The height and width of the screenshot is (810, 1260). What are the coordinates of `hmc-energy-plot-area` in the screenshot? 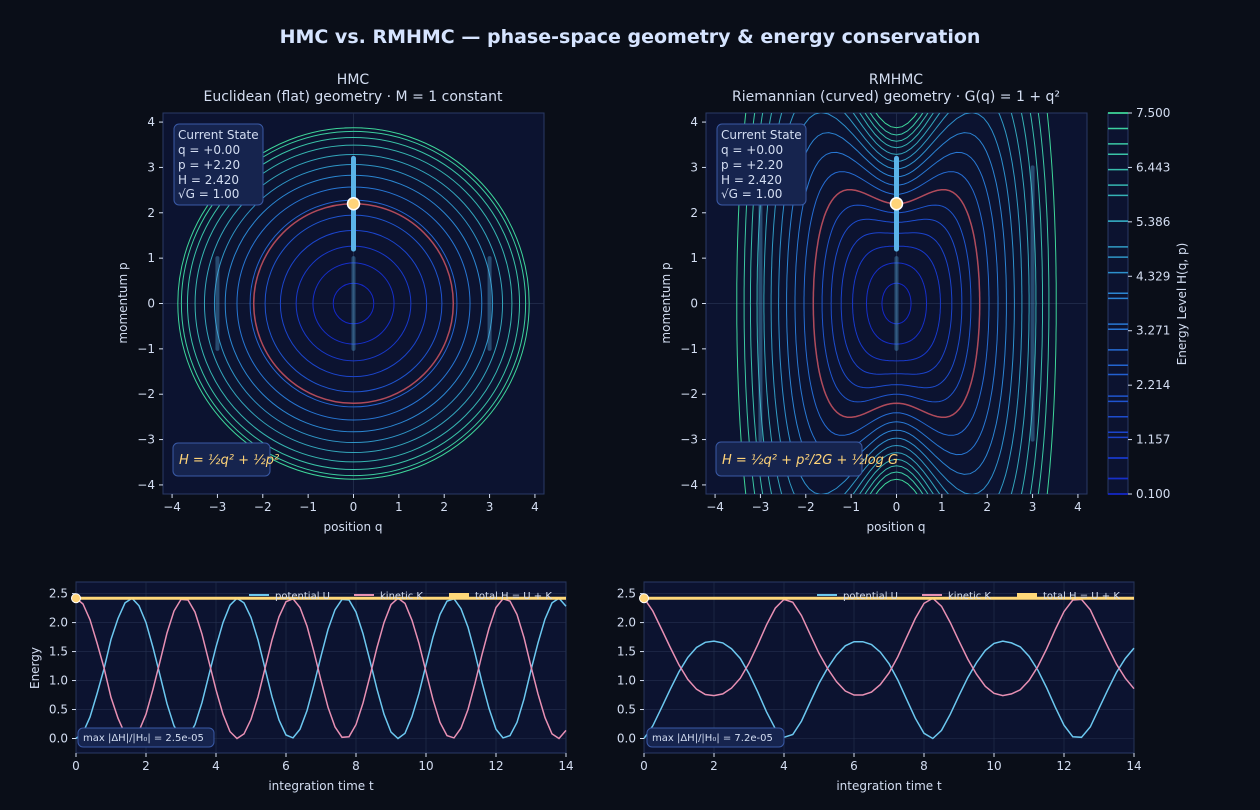 It's located at (321, 667).